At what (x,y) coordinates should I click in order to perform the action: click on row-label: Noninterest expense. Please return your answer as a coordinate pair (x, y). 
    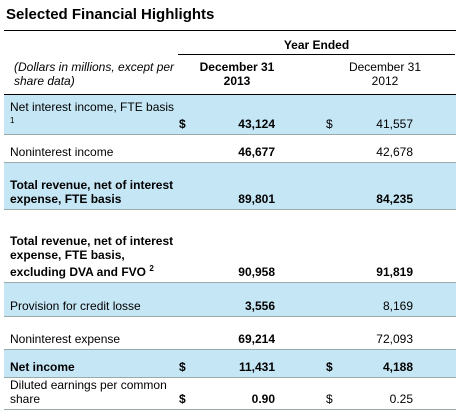
    Looking at the image, I should click on (92, 339).